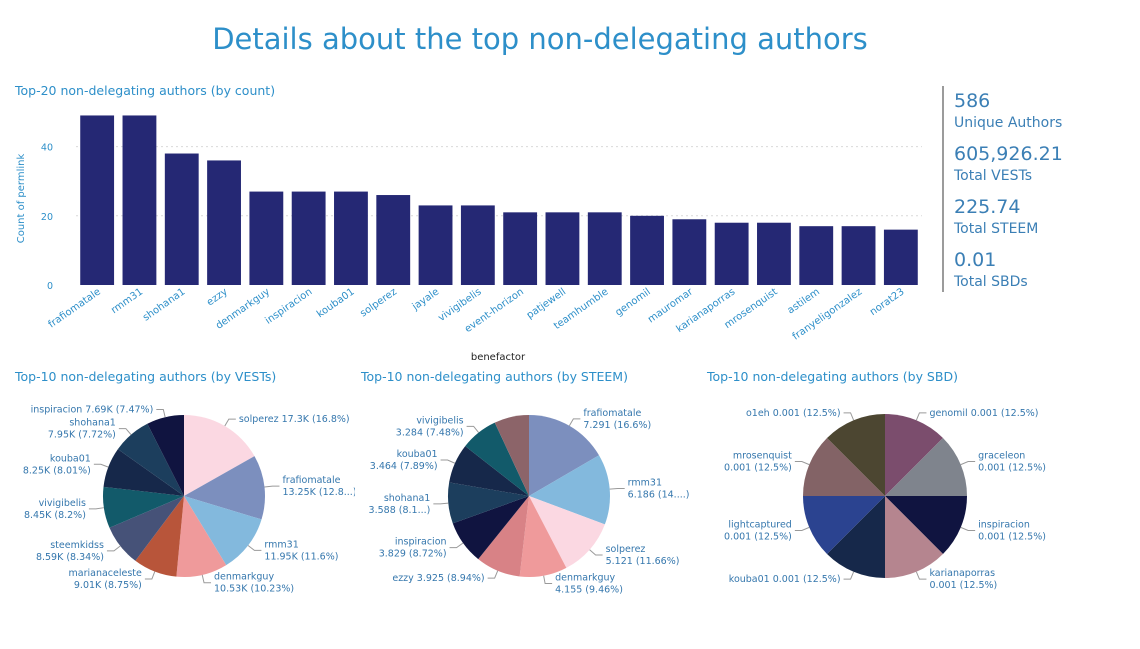  I want to click on slice-label: marianaceleste 9.01K (8.75%), so click(106, 579).